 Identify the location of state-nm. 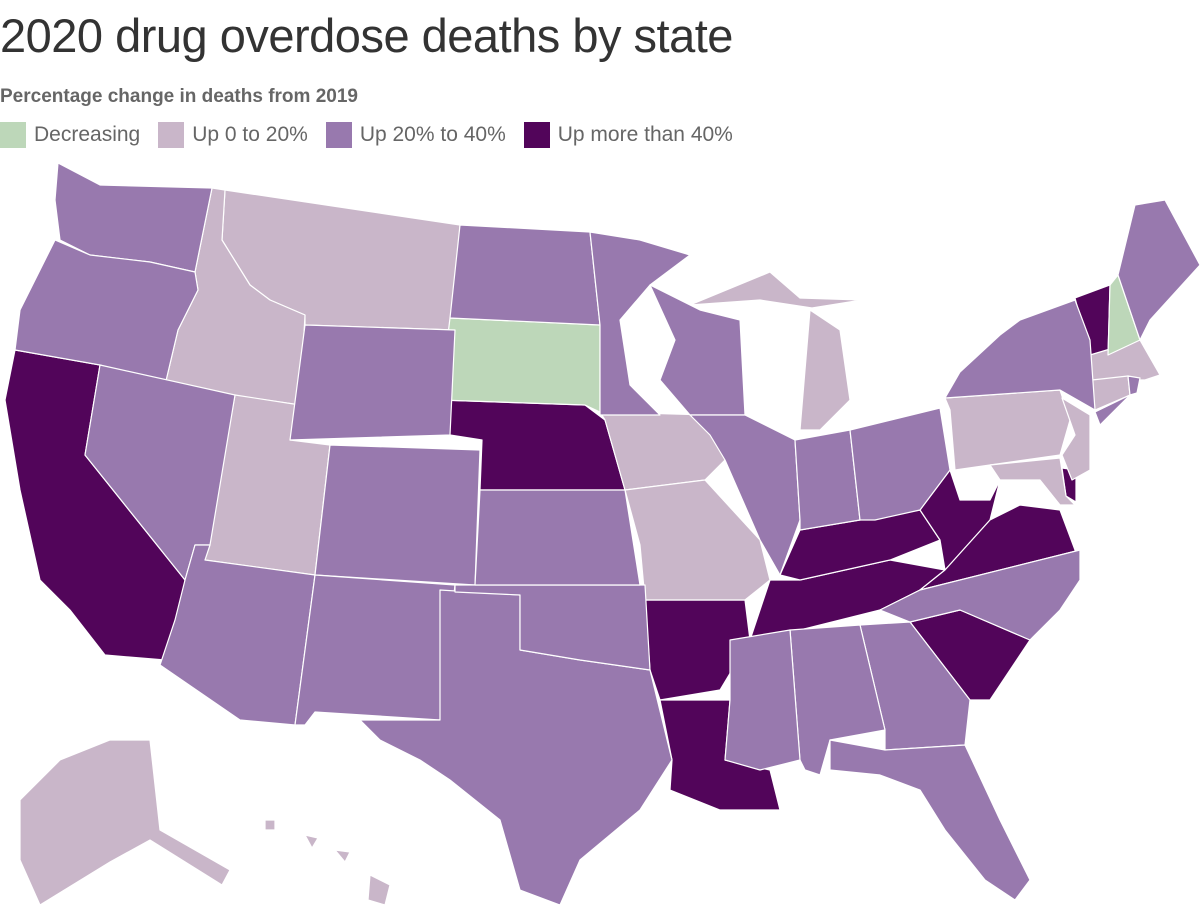
(375, 650).